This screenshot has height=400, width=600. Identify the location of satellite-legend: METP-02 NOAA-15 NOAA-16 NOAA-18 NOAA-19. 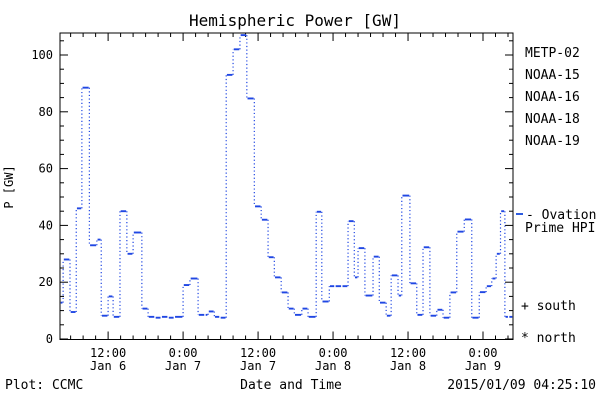
(552, 97).